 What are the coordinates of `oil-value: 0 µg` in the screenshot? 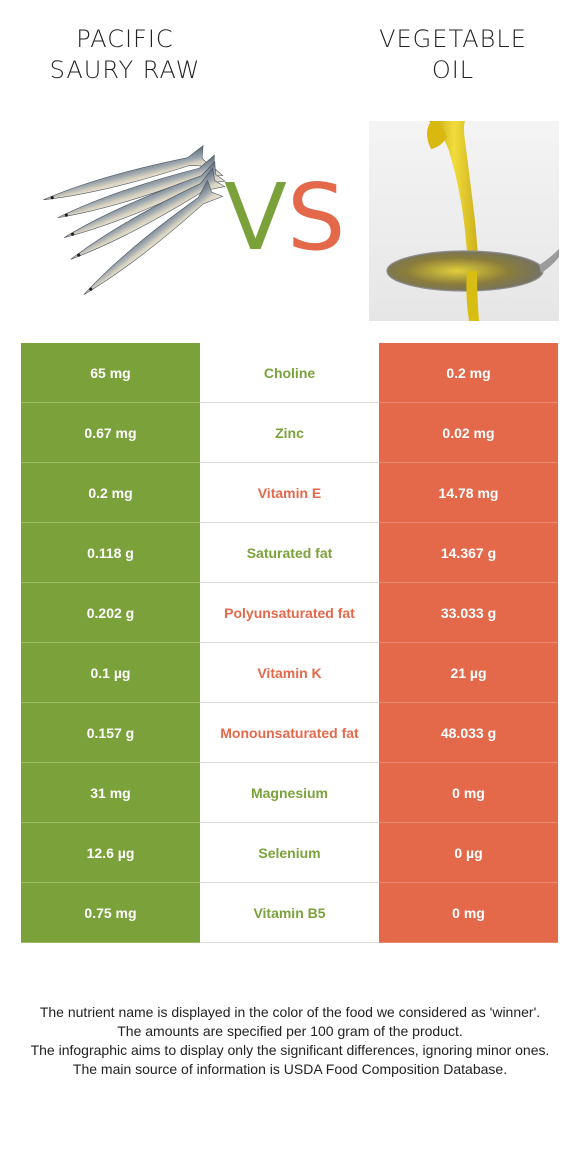 It's located at (468, 852).